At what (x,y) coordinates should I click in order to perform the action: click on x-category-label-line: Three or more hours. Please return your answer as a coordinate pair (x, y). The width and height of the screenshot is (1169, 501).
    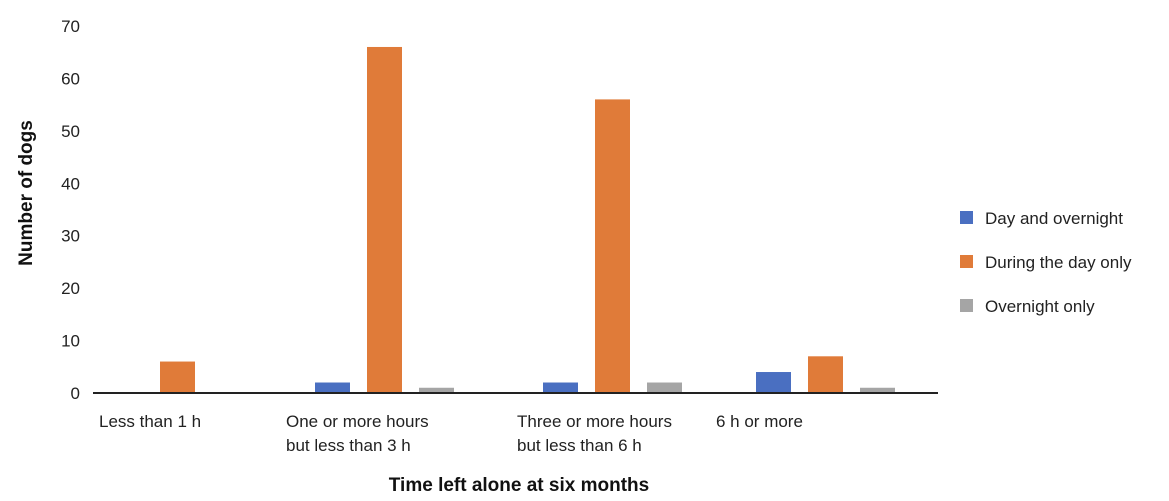
    Looking at the image, I should click on (594, 421).